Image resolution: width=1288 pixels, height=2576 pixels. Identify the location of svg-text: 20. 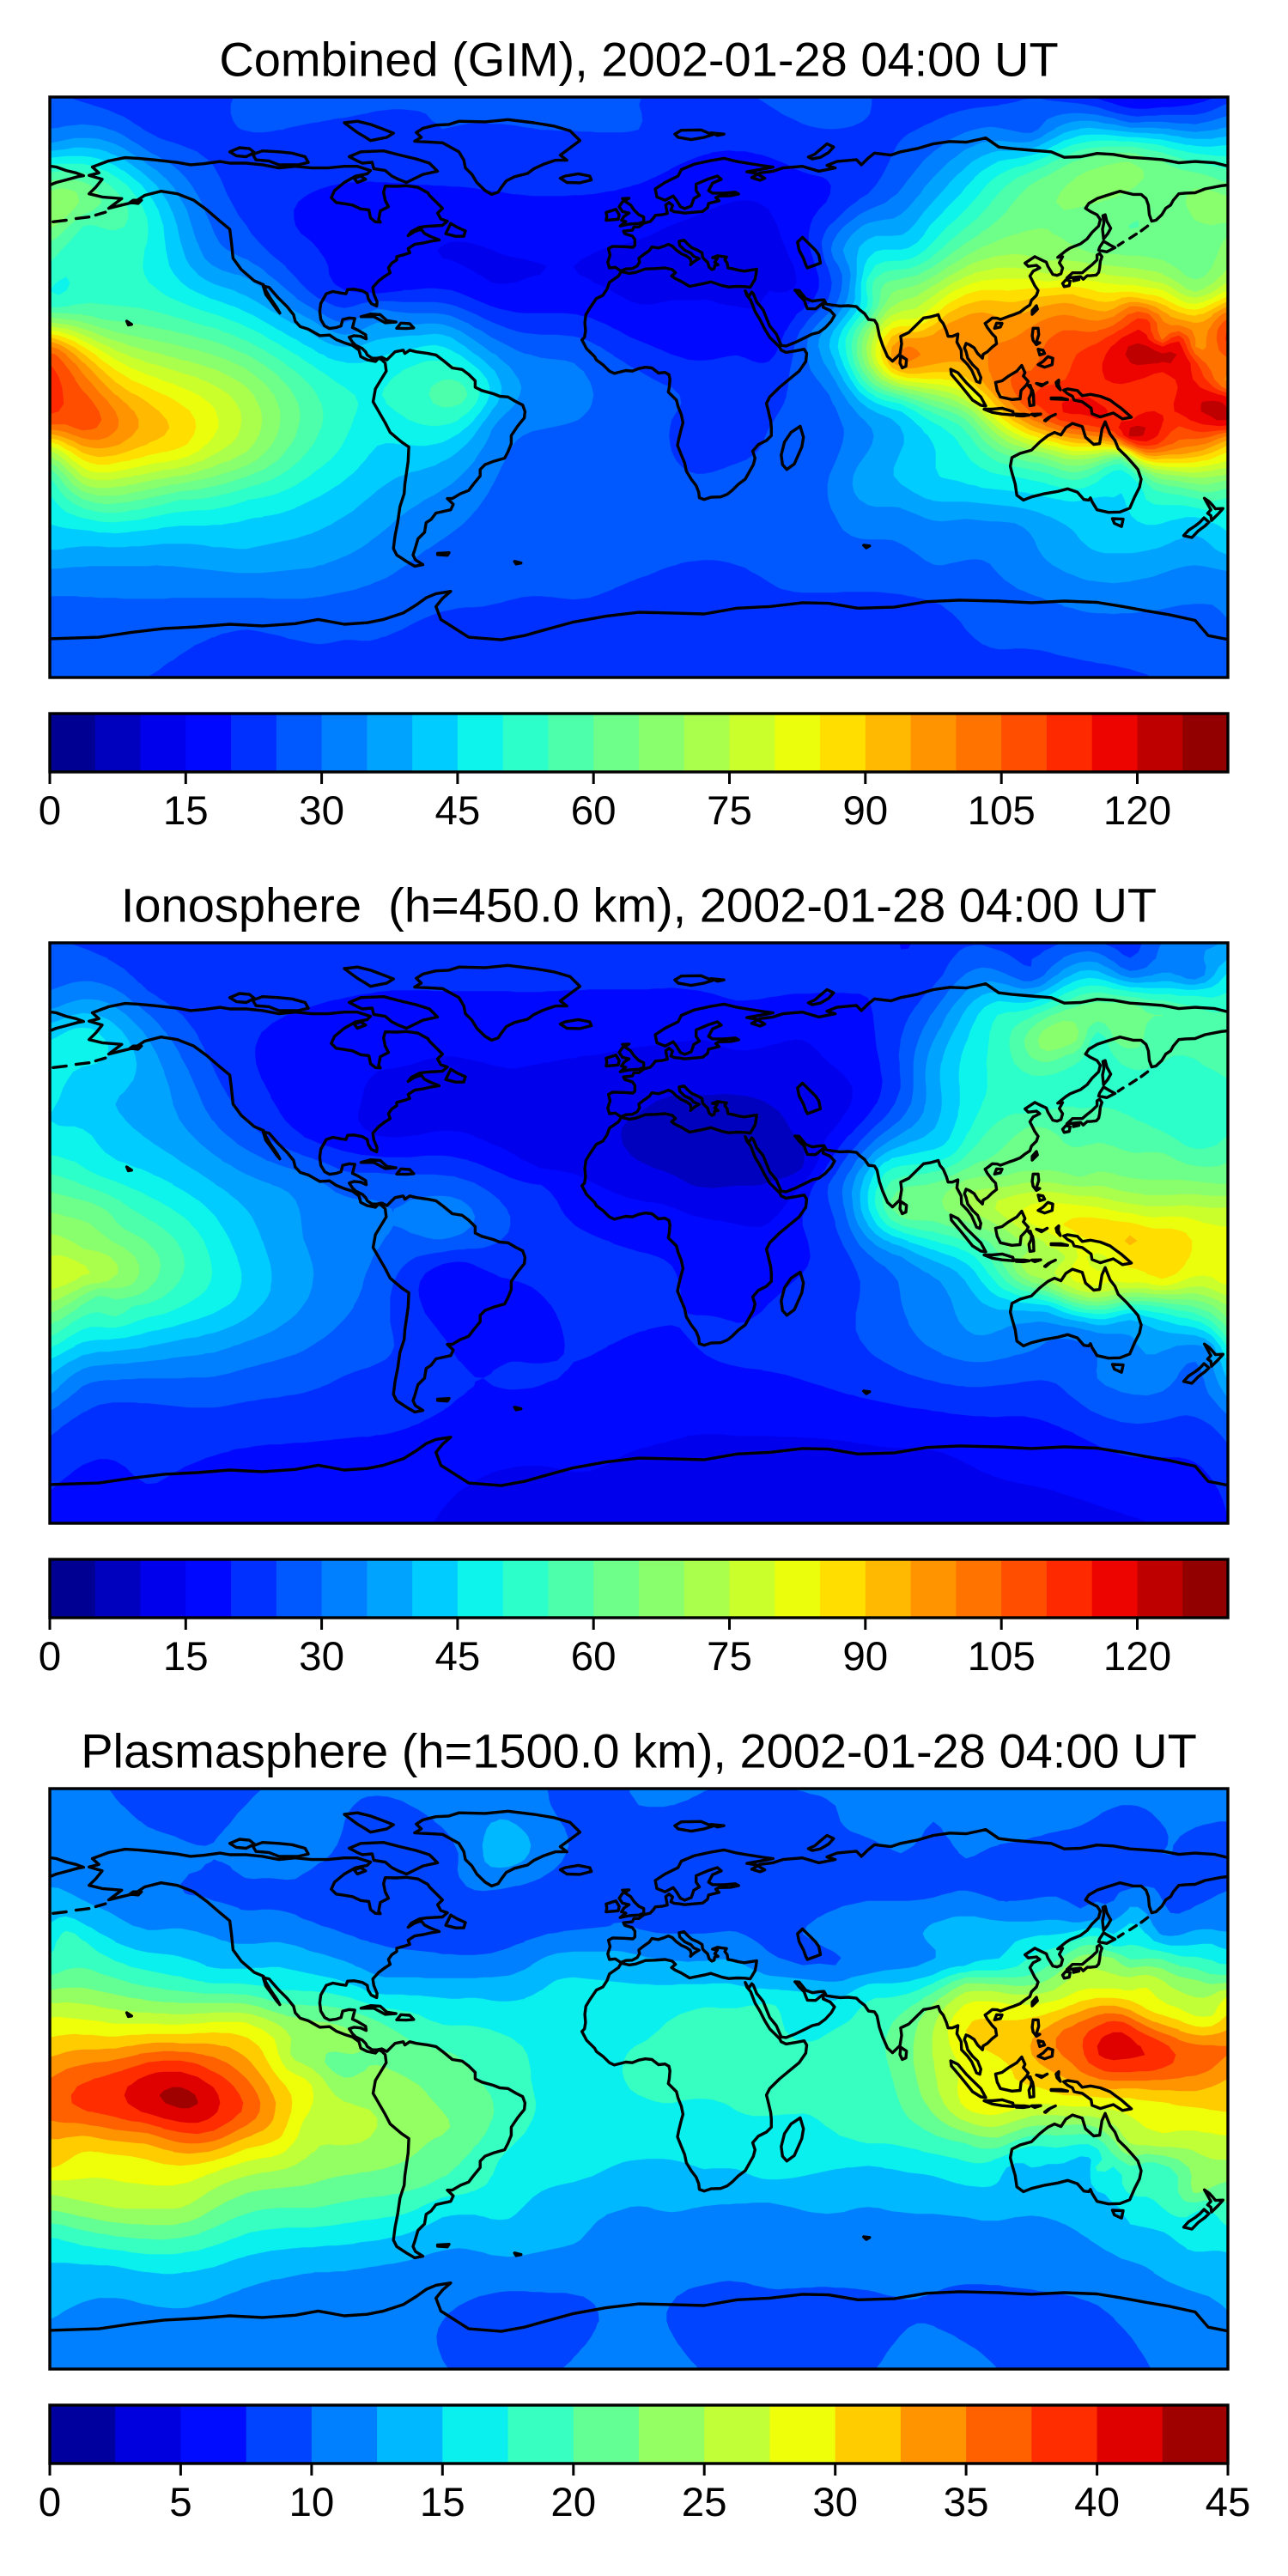
(573, 2502).